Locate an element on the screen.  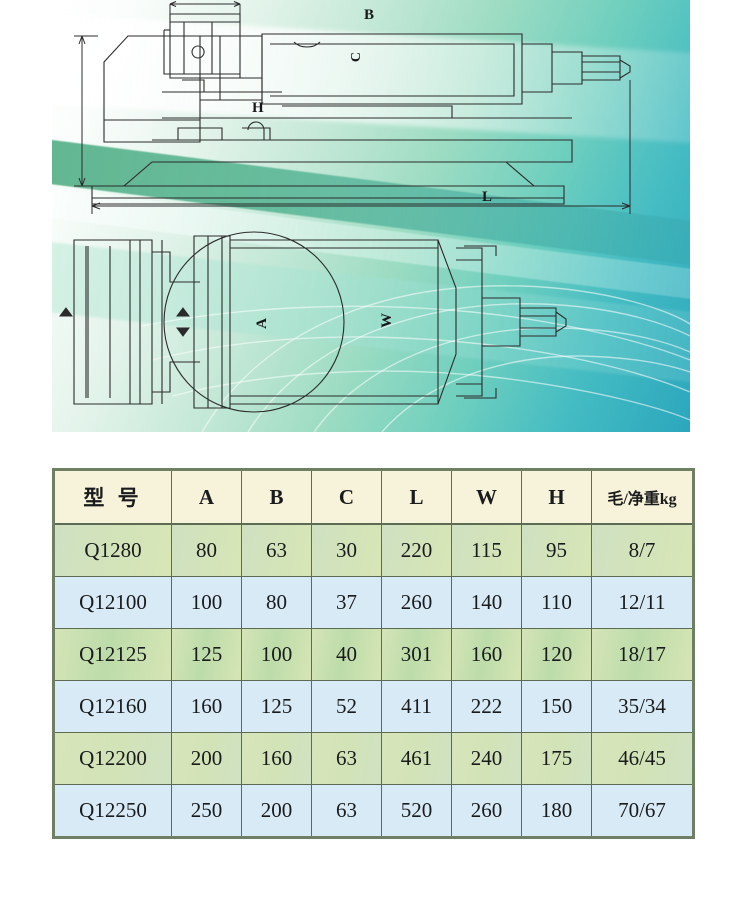
cell-w: 260 is located at coordinates (486, 811).